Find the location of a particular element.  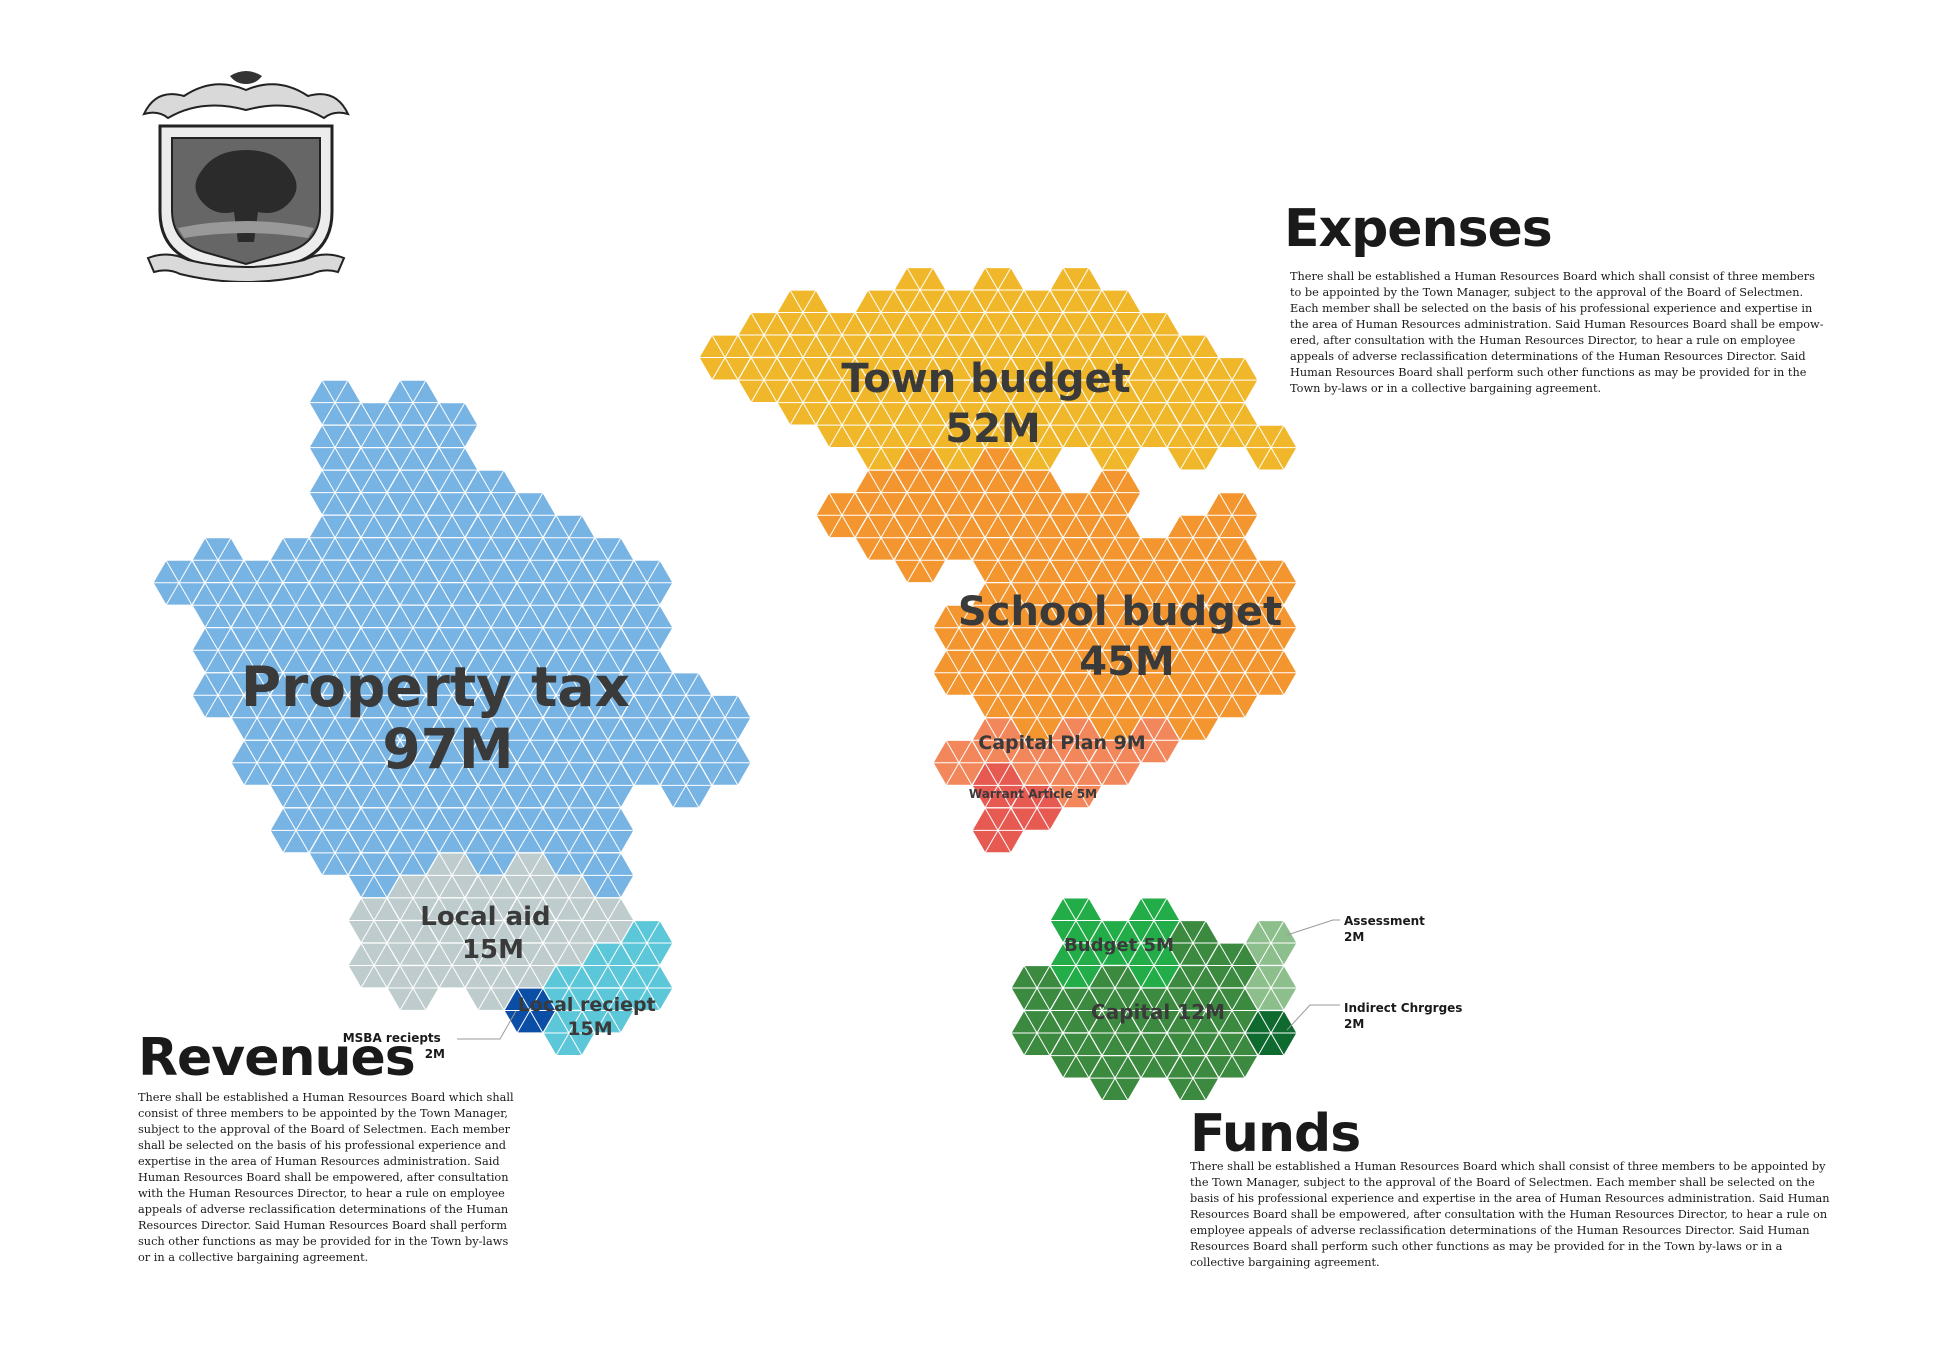

town-budget-label: Town budget 52M is located at coordinates (992, 404).